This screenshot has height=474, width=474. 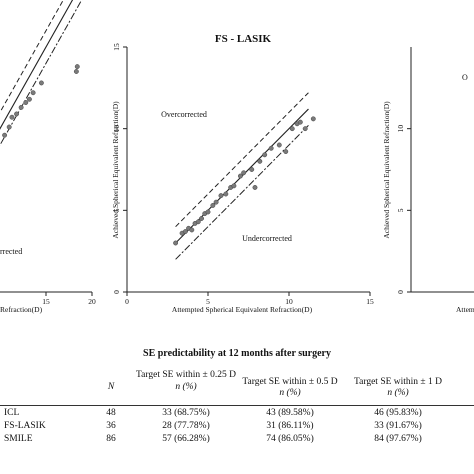 I want to click on header-within-025-sub: n (%), so click(x=186, y=387).